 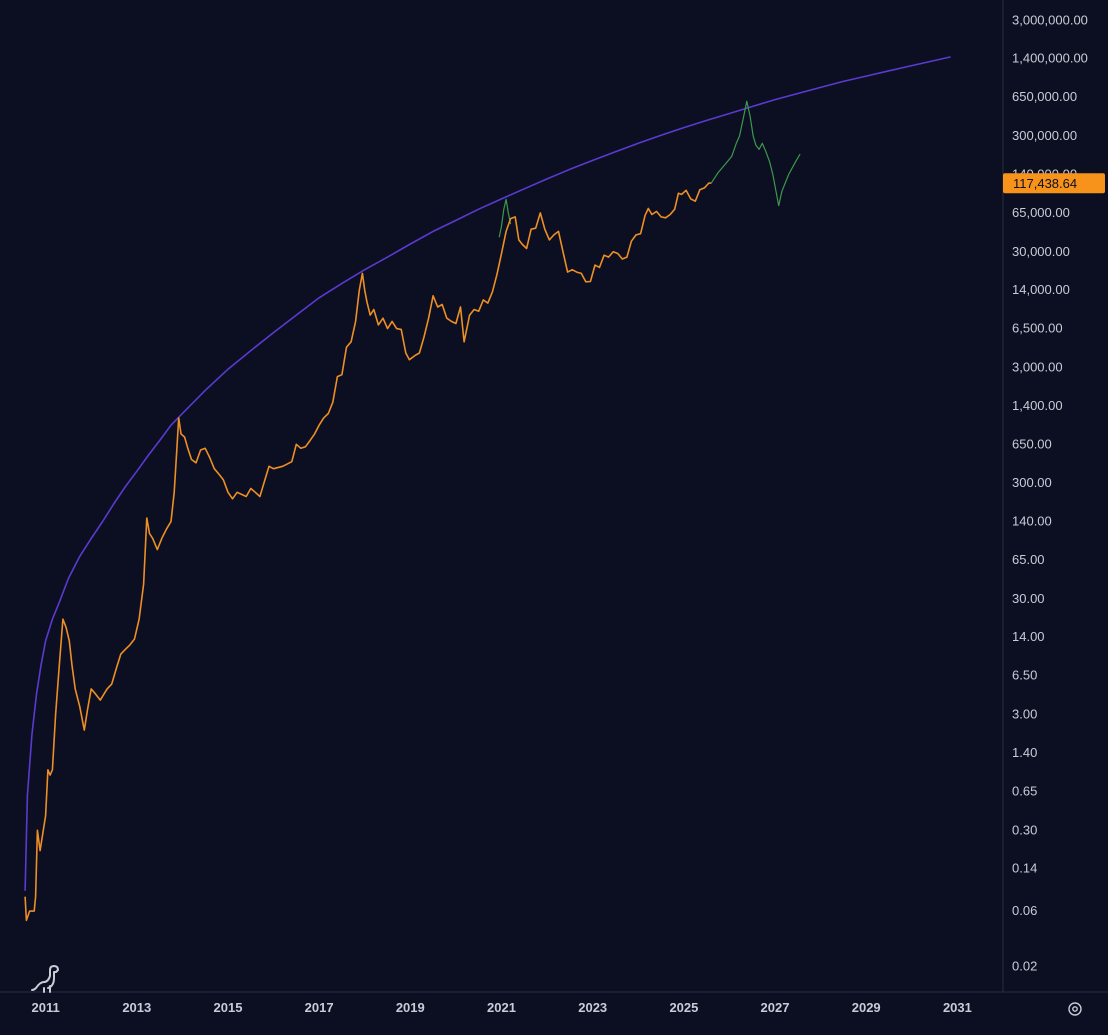 I want to click on x-tick-label: 2031, so click(x=957, y=1007).